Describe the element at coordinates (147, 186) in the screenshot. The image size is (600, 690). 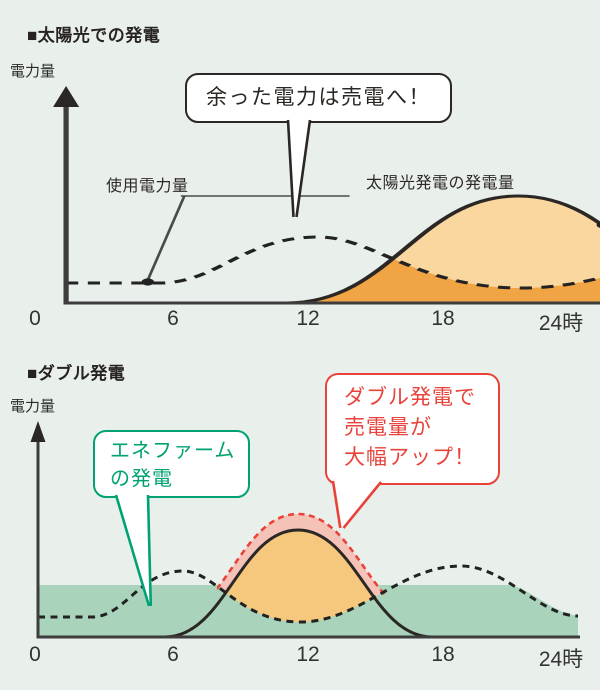
I see `chart1-usage-label: 使用電力量` at that location.